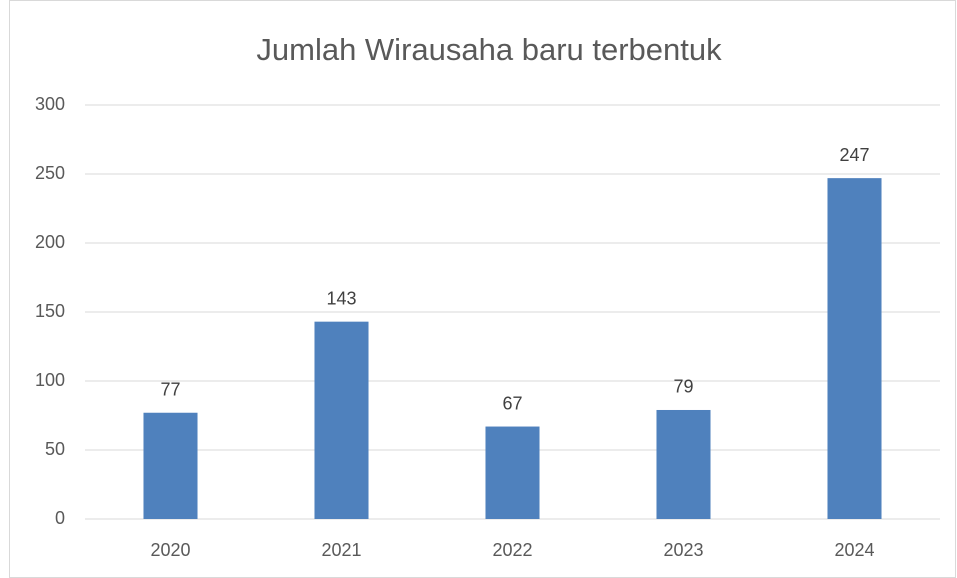  I want to click on y-tick-label: 0, so click(60, 518).